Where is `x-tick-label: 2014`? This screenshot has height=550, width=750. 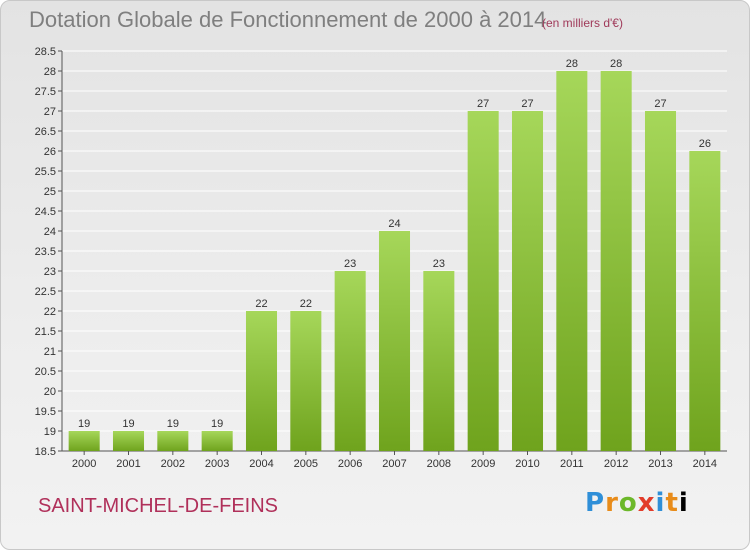 x-tick-label: 2014 is located at coordinates (705, 464).